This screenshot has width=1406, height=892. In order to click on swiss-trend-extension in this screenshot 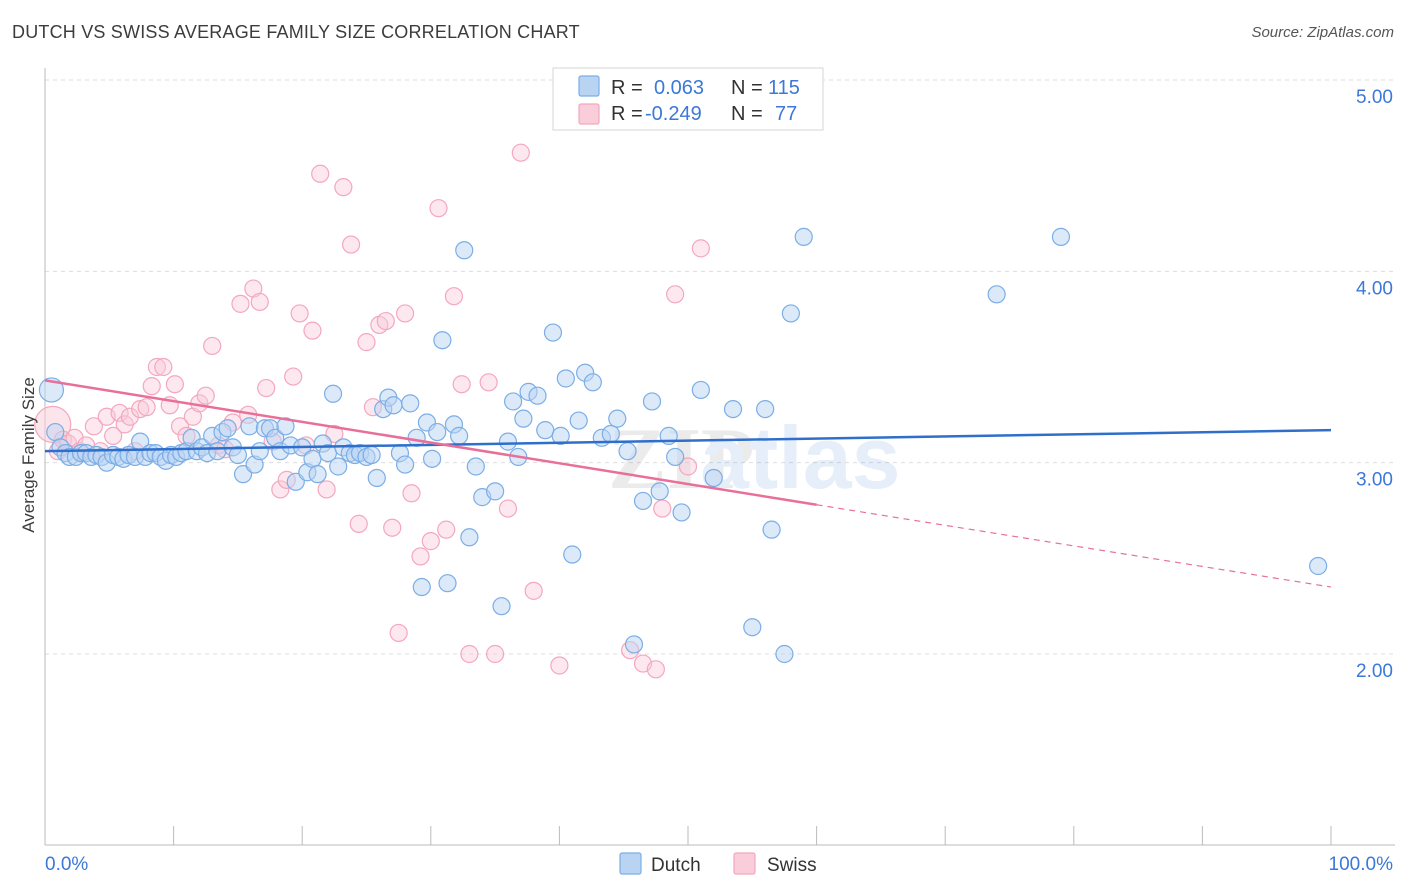, I will do `click(1074, 546)`.